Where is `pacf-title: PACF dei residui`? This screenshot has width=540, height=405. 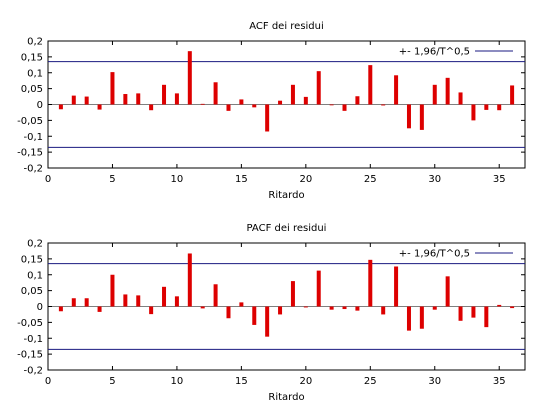 pacf-title: PACF dei residui is located at coordinates (287, 228).